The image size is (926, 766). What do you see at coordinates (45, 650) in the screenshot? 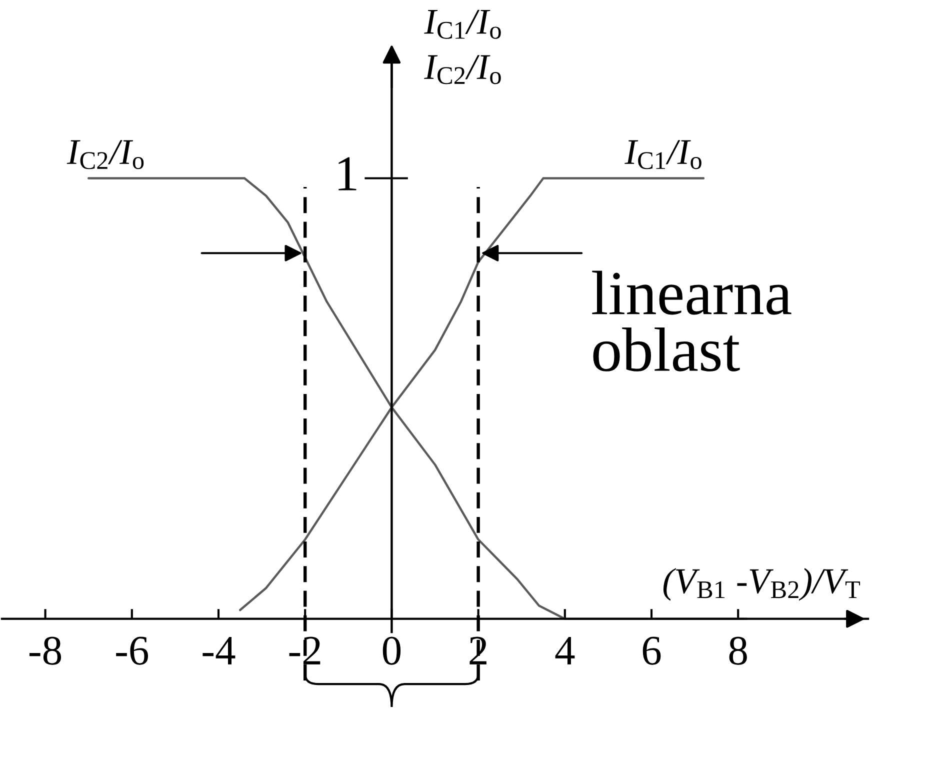
I see `x-tick-label: -8` at bounding box center [45, 650].